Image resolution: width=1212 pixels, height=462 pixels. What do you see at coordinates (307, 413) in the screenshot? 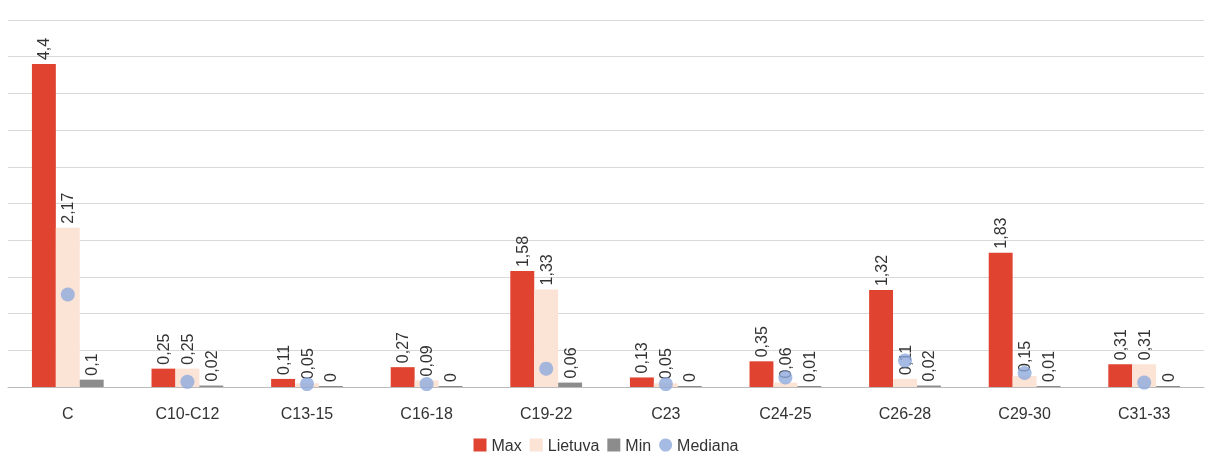
I see `x-tick-label: C13-15` at bounding box center [307, 413].